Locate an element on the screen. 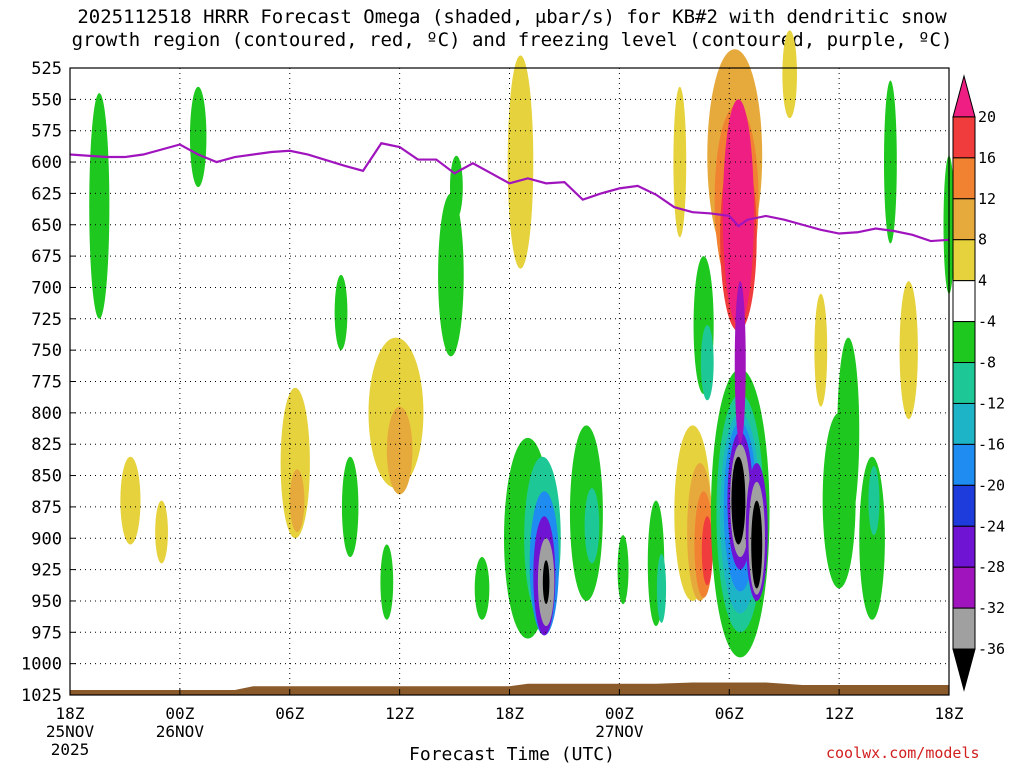 The image size is (1024, 768). y-tick-label-650: 650 is located at coordinates (46, 226).